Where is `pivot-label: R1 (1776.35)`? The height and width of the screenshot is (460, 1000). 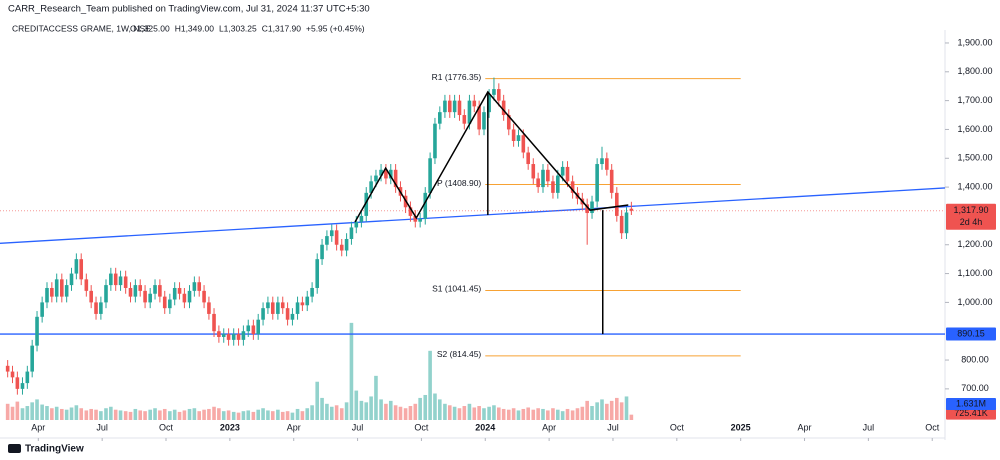
pivot-label: R1 (1776.35) is located at coordinates (457, 77).